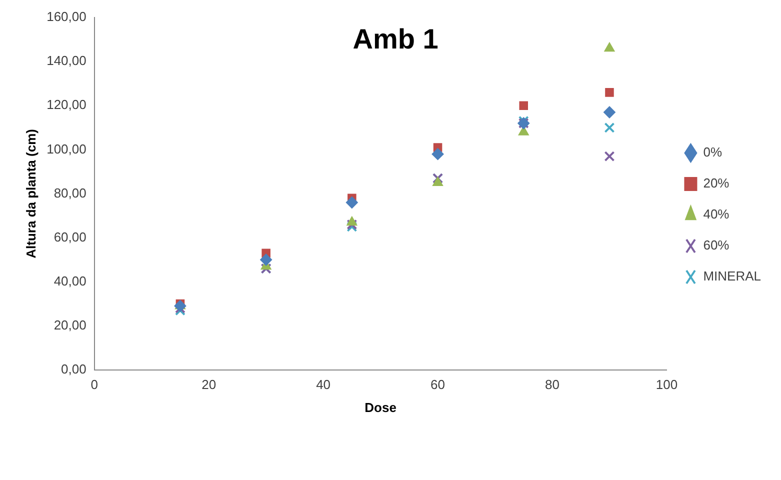 The height and width of the screenshot is (480, 781). What do you see at coordinates (70, 280) in the screenshot?
I see `y-tick-label: 40,00` at bounding box center [70, 280].